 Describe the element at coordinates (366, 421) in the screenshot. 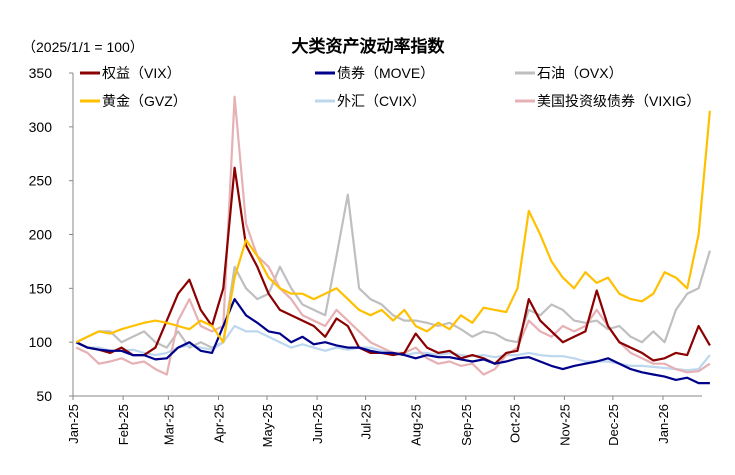

I see `x-tick-label: Jul-25` at that location.